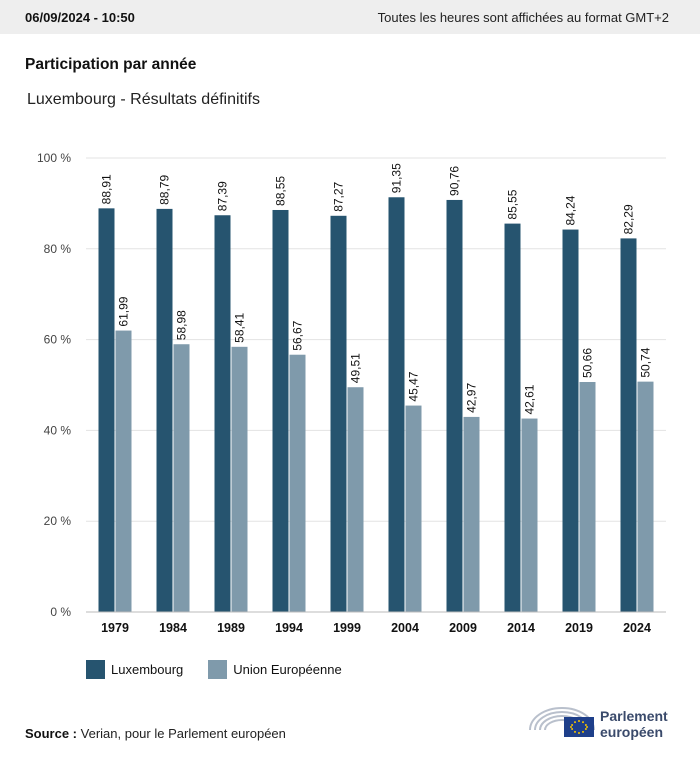 This screenshot has height=760, width=700. I want to click on data-label: 84,24, so click(571, 210).